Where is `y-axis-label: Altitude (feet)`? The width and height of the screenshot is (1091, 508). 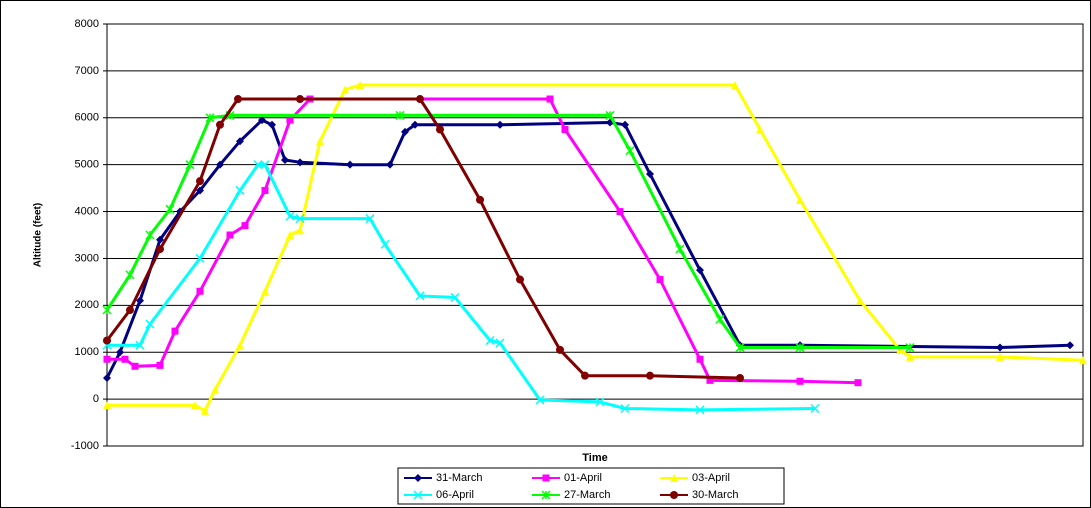 y-axis-label: Altitude (feet) is located at coordinates (38, 235).